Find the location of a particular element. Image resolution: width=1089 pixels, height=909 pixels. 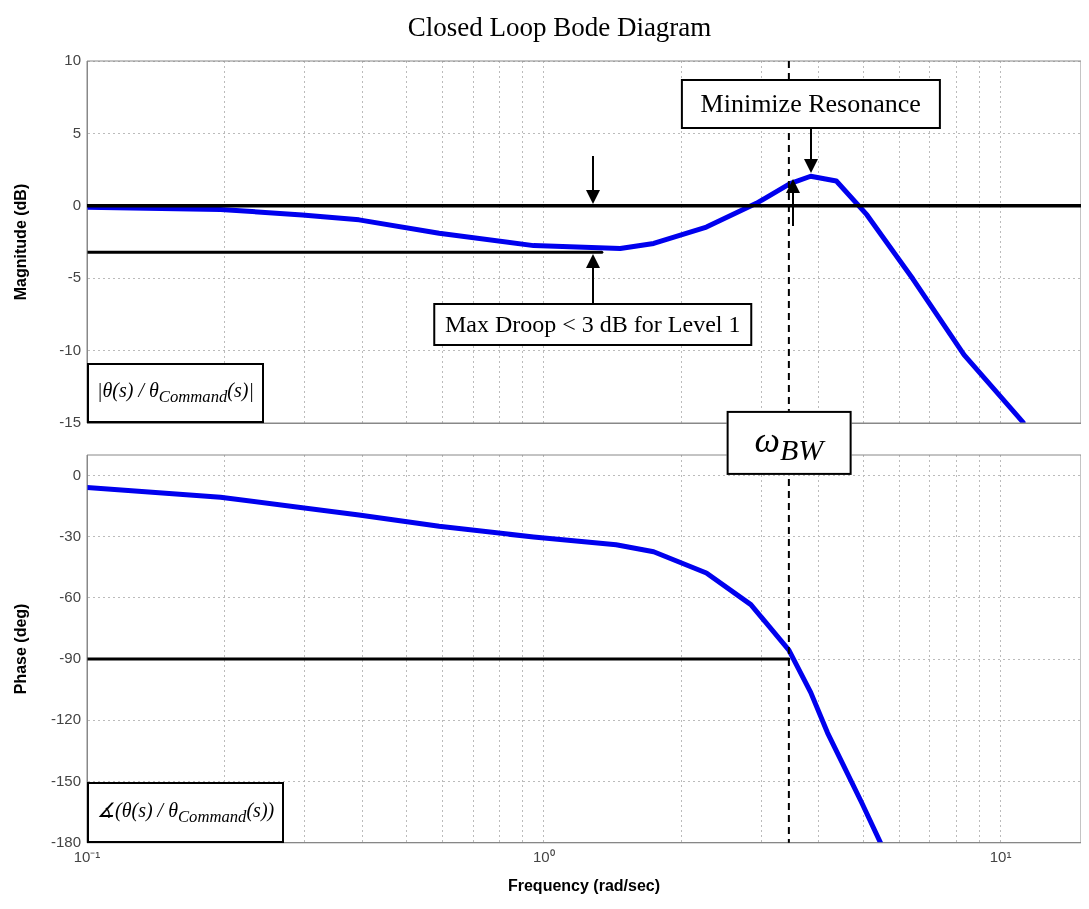

y-tick-label: -5 is located at coordinates (74, 277).